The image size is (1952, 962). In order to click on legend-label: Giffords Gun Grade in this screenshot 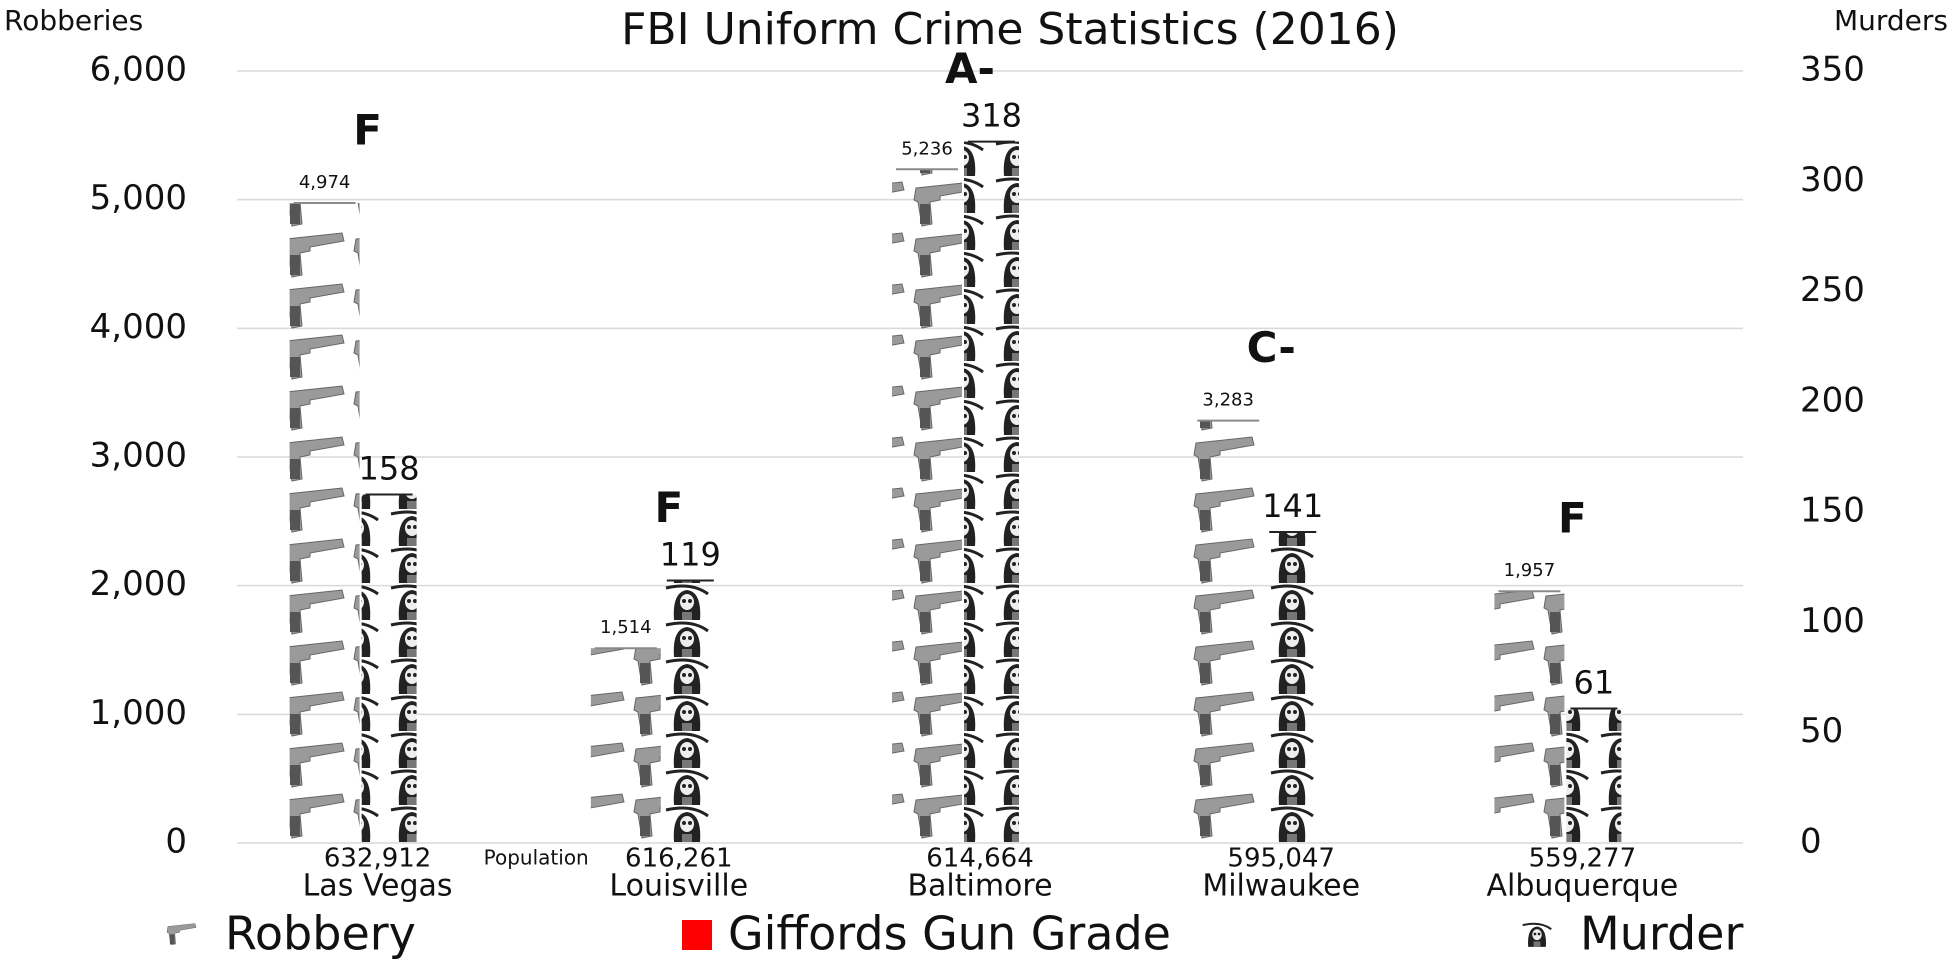, I will do `click(949, 934)`.